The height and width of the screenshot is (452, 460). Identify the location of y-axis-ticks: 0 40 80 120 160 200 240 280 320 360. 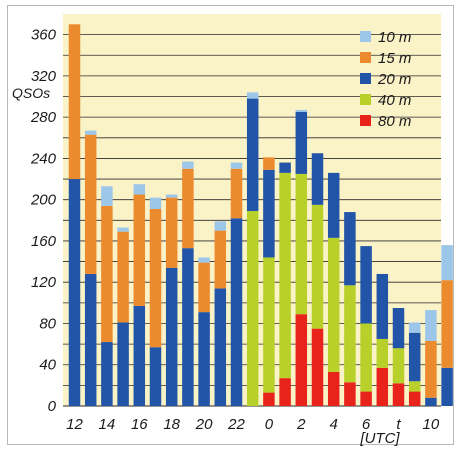
(43, 221).